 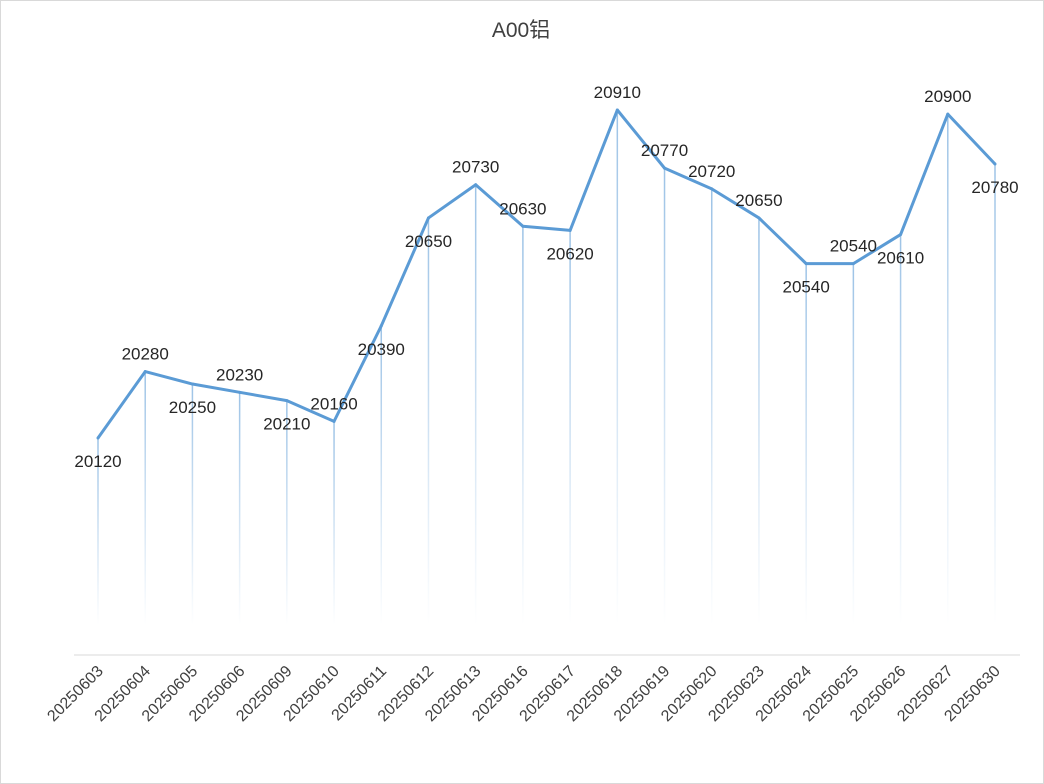 What do you see at coordinates (947, 96) in the screenshot?
I see `data-label: 20900` at bounding box center [947, 96].